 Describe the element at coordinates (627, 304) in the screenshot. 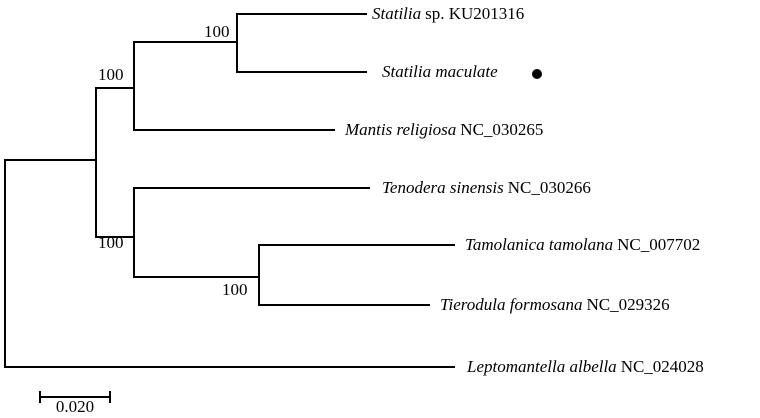

I see `label-part: NC_029326` at that location.